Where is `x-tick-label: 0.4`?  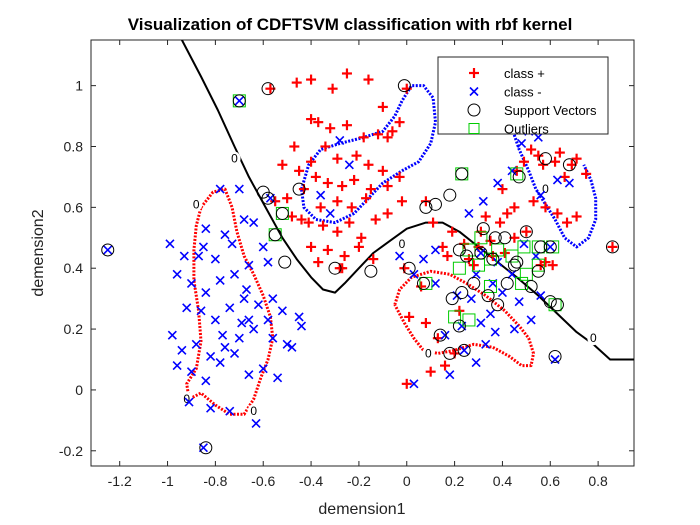
x-tick-label: 0.4 is located at coordinates (503, 481).